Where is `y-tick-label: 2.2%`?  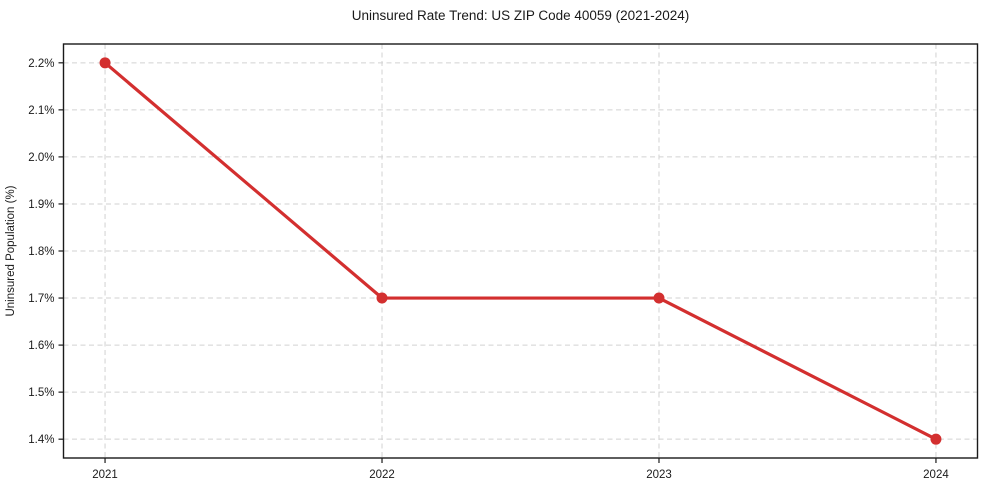
y-tick-label: 2.2% is located at coordinates (41, 64).